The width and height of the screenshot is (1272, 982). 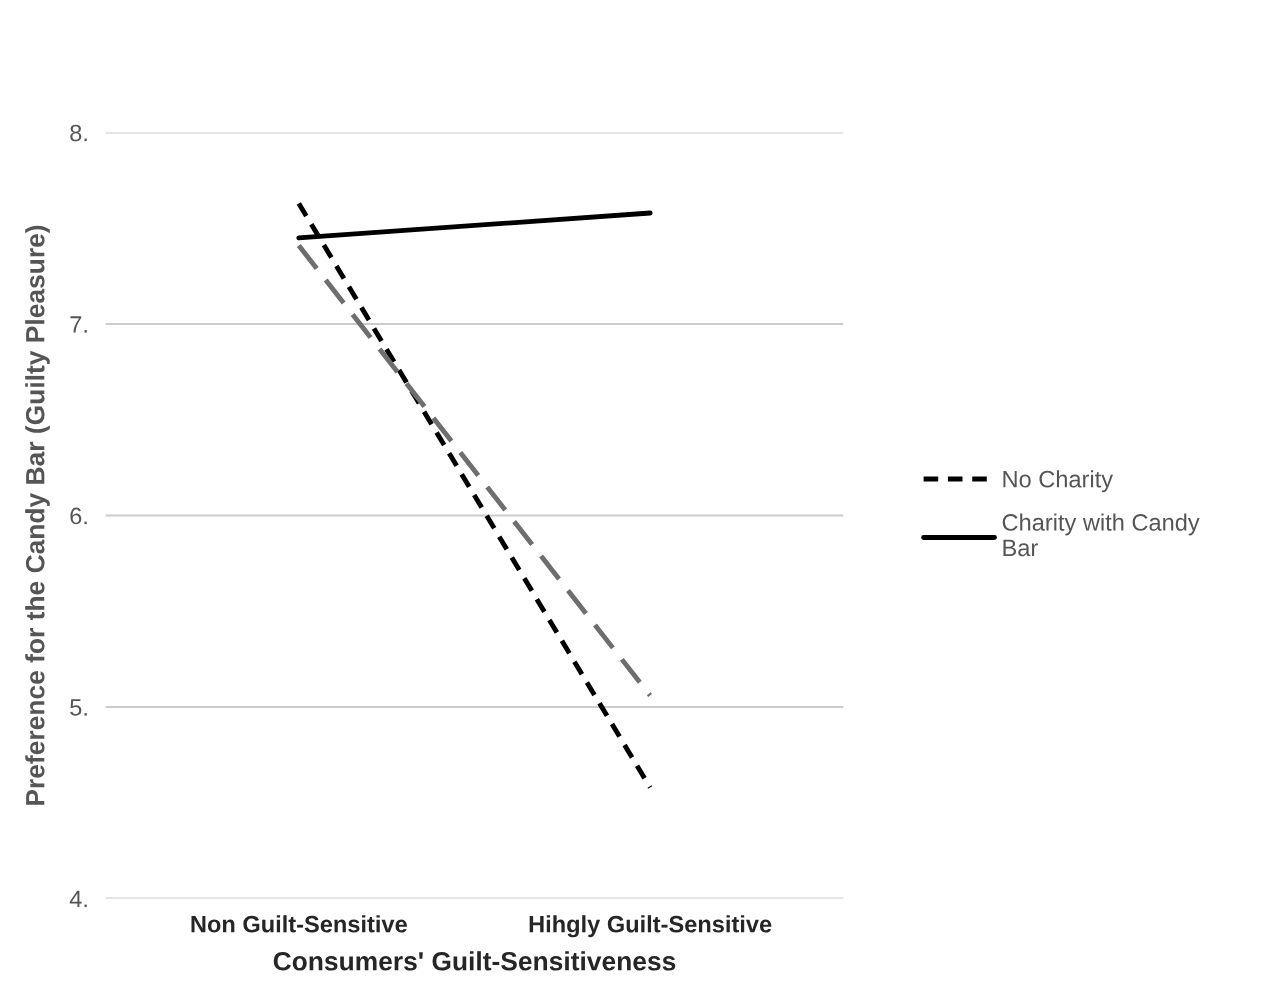 What do you see at coordinates (299, 924) in the screenshot?
I see `x-tick-label: Non Guilt-Sensitive` at bounding box center [299, 924].